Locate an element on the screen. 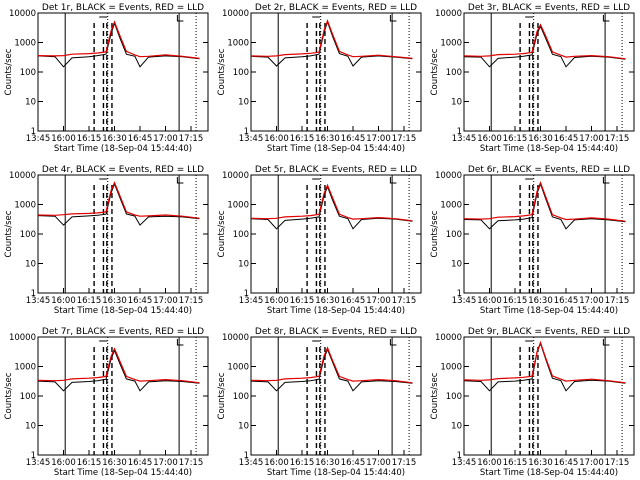  panel-title: Det 5r, BLACK = Events, RED = LLD is located at coordinates (336, 170).